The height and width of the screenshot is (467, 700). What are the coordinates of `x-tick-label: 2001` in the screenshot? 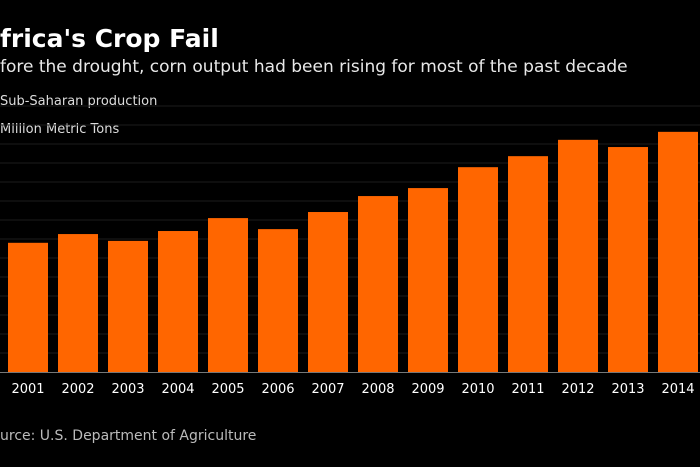 It's located at (27, 389).